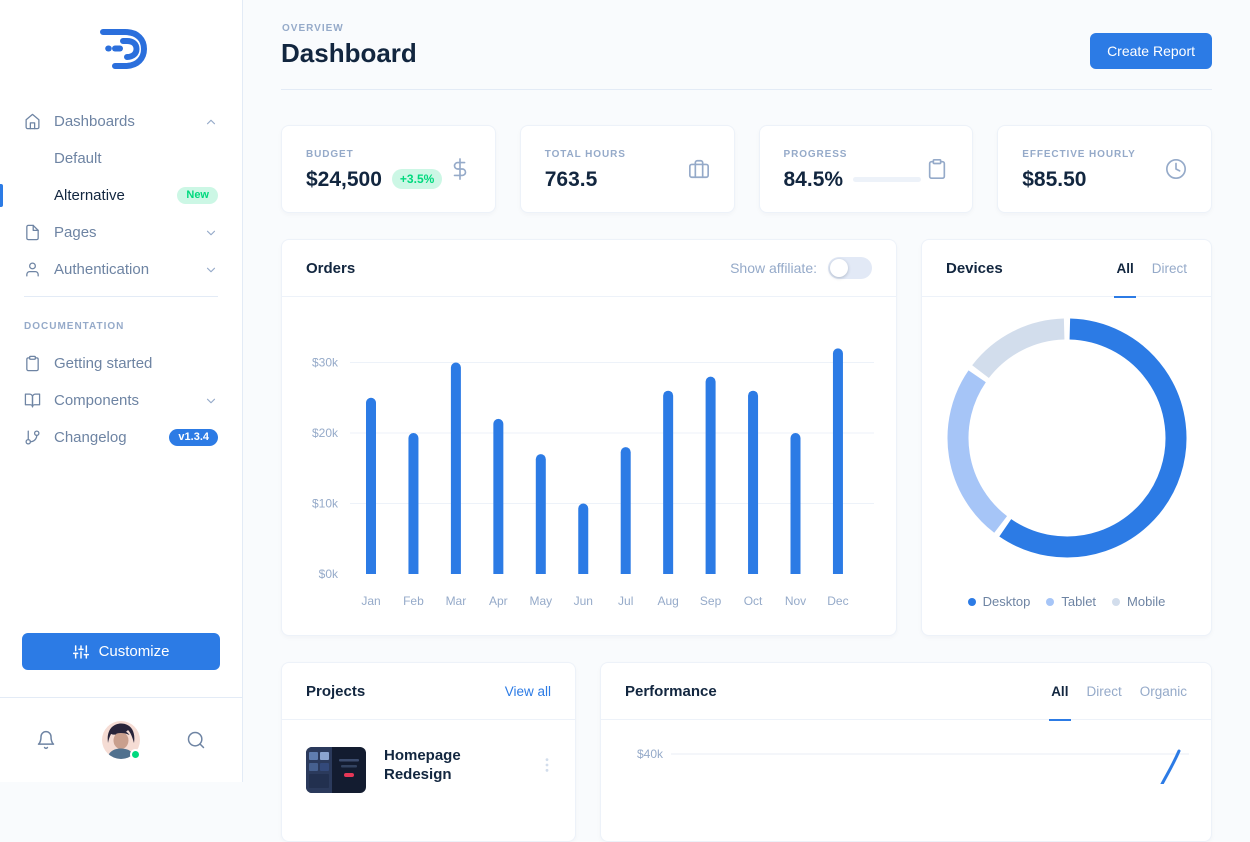  Describe the element at coordinates (866, 169) in the screenshot. I see `stat-card-progress: Progress 84.5%` at that location.